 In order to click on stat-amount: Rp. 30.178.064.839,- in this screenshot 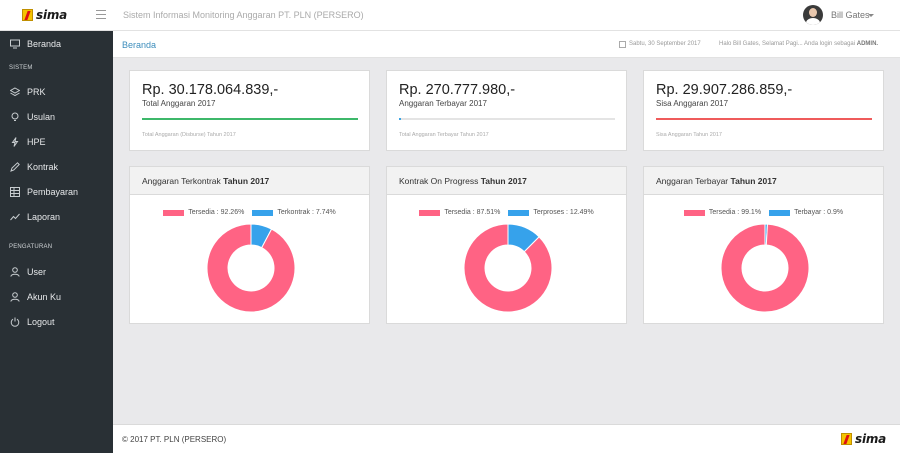, I will do `click(210, 90)`.